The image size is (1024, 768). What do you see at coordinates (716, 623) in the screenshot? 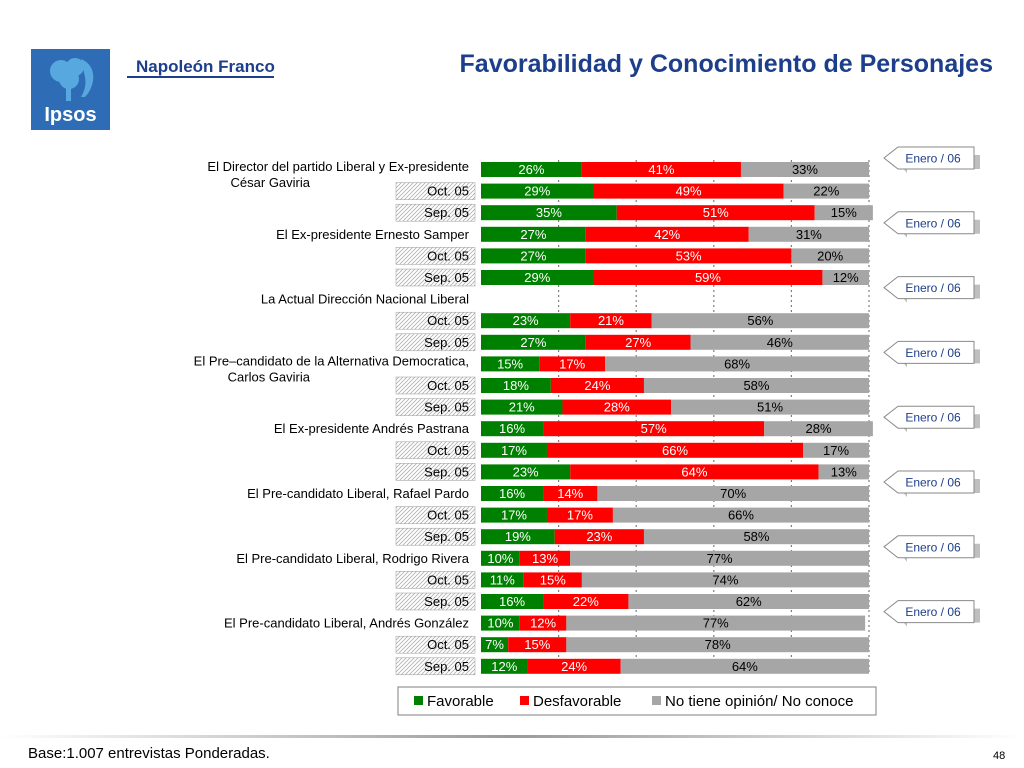
I see `data-label: 77%` at bounding box center [716, 623].